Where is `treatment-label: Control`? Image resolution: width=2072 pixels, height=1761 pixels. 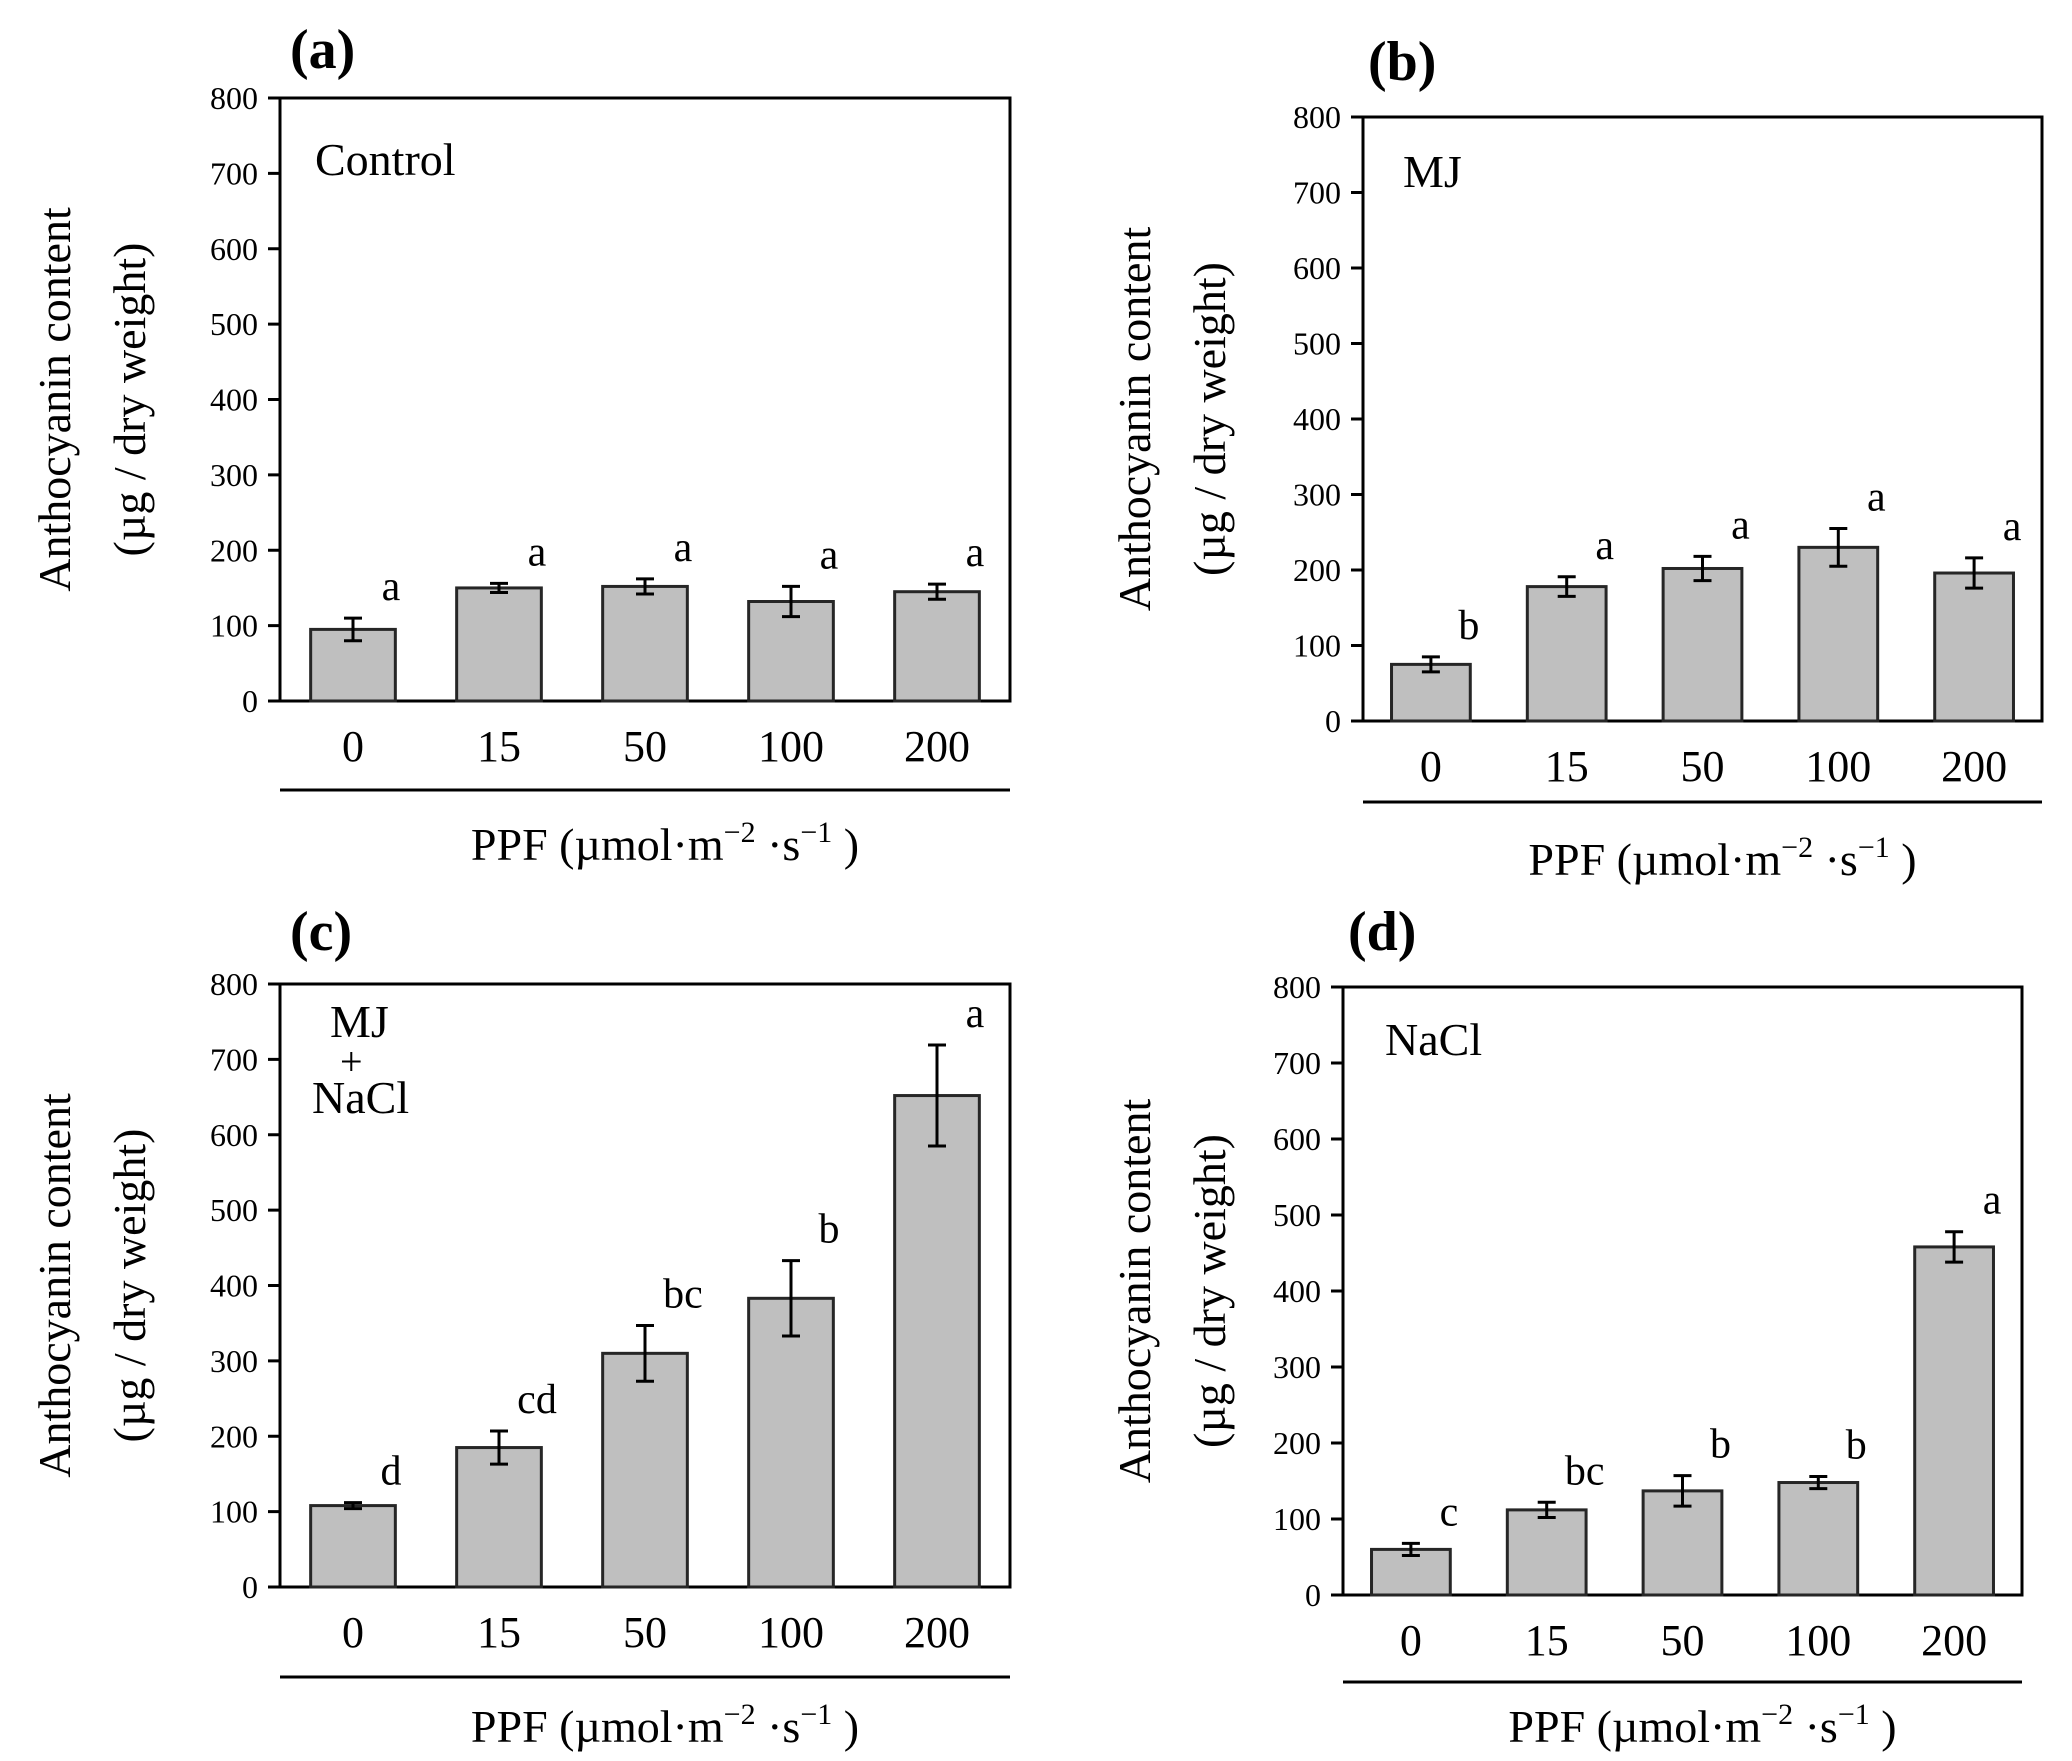 treatment-label: Control is located at coordinates (385, 159).